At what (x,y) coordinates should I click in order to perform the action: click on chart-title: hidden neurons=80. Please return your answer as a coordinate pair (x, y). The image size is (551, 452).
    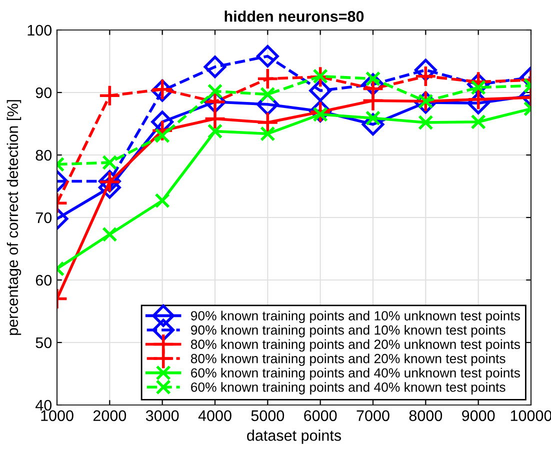
    Looking at the image, I should click on (294, 16).